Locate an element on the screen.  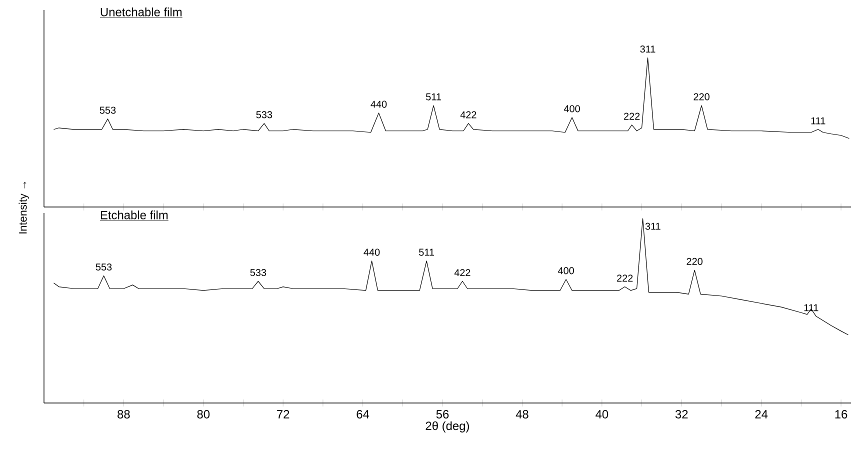
chart-title: Etchable film is located at coordinates (134, 215).